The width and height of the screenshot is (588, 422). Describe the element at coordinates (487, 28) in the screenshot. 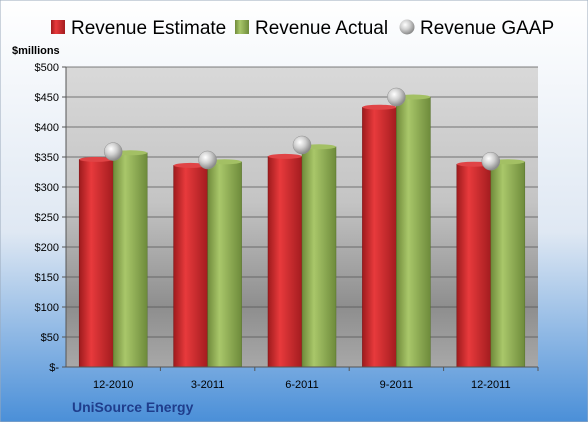

I see `legend-label-gaap: Revenue GAAP` at that location.